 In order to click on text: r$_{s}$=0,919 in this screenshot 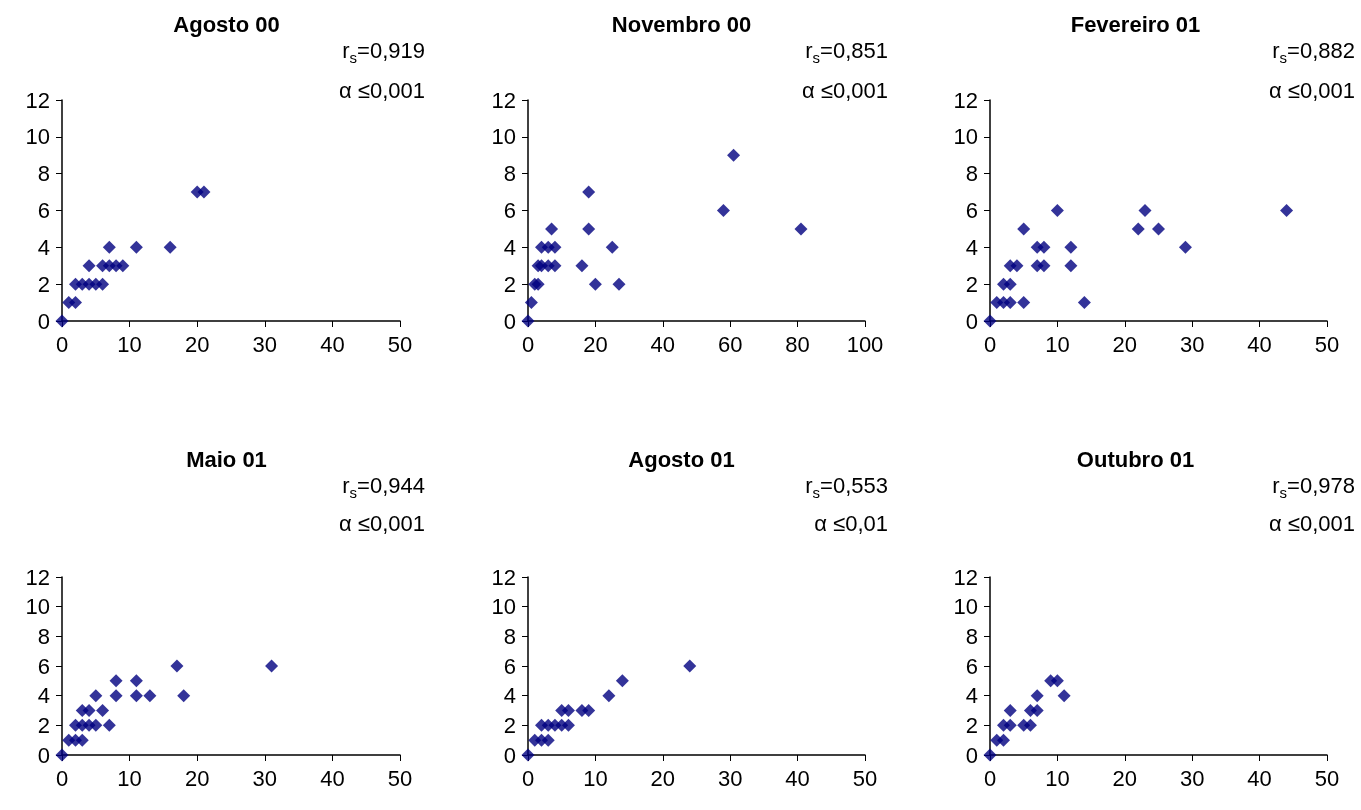, I will do `click(383, 52)`.